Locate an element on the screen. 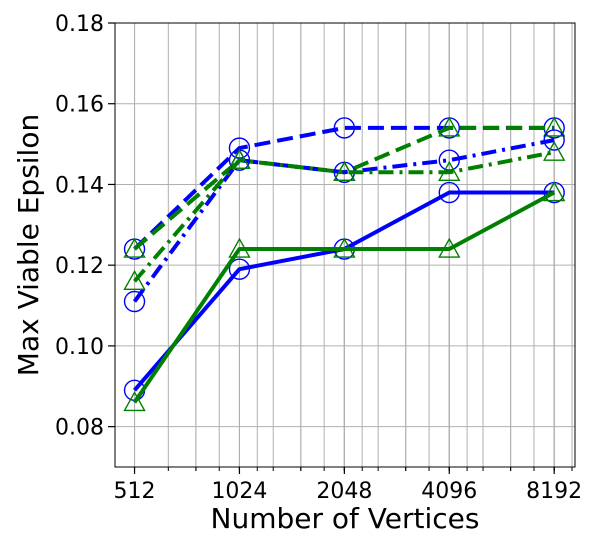 This screenshot has height=550, width=600. y-tick-label: 0.08 is located at coordinates (79, 428).